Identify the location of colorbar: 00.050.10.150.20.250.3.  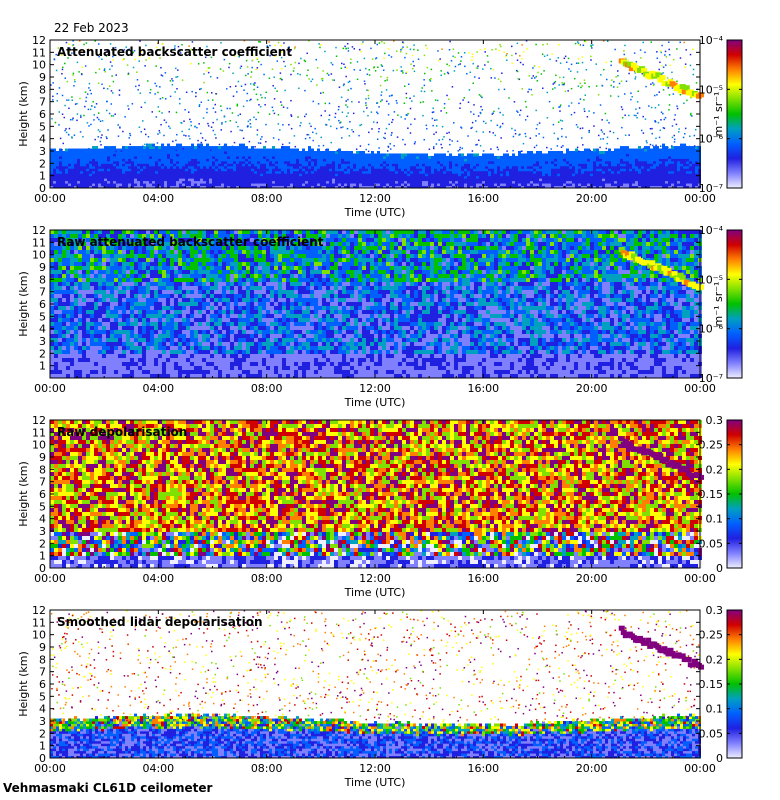
(721, 684).